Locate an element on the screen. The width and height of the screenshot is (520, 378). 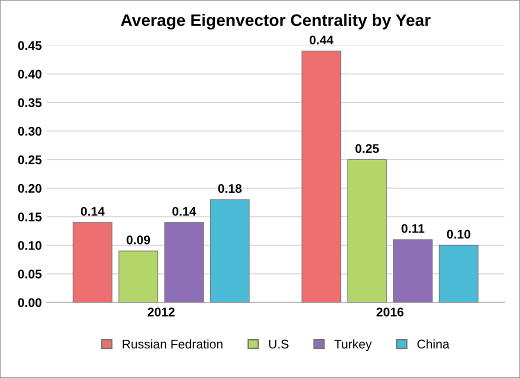
y-tick-label: 0.25 is located at coordinates (30, 159).